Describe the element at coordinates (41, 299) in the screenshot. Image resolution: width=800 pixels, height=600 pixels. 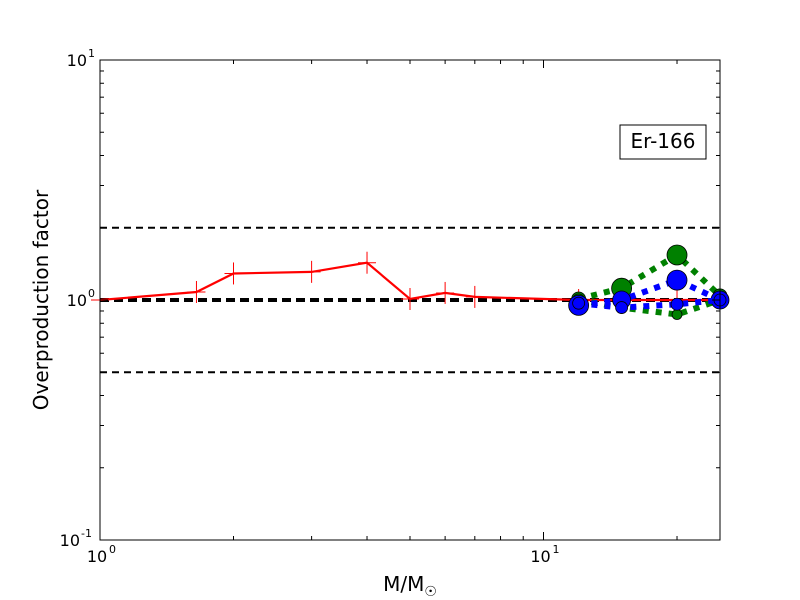
I see `y-axis-title: Overproduction factor` at that location.